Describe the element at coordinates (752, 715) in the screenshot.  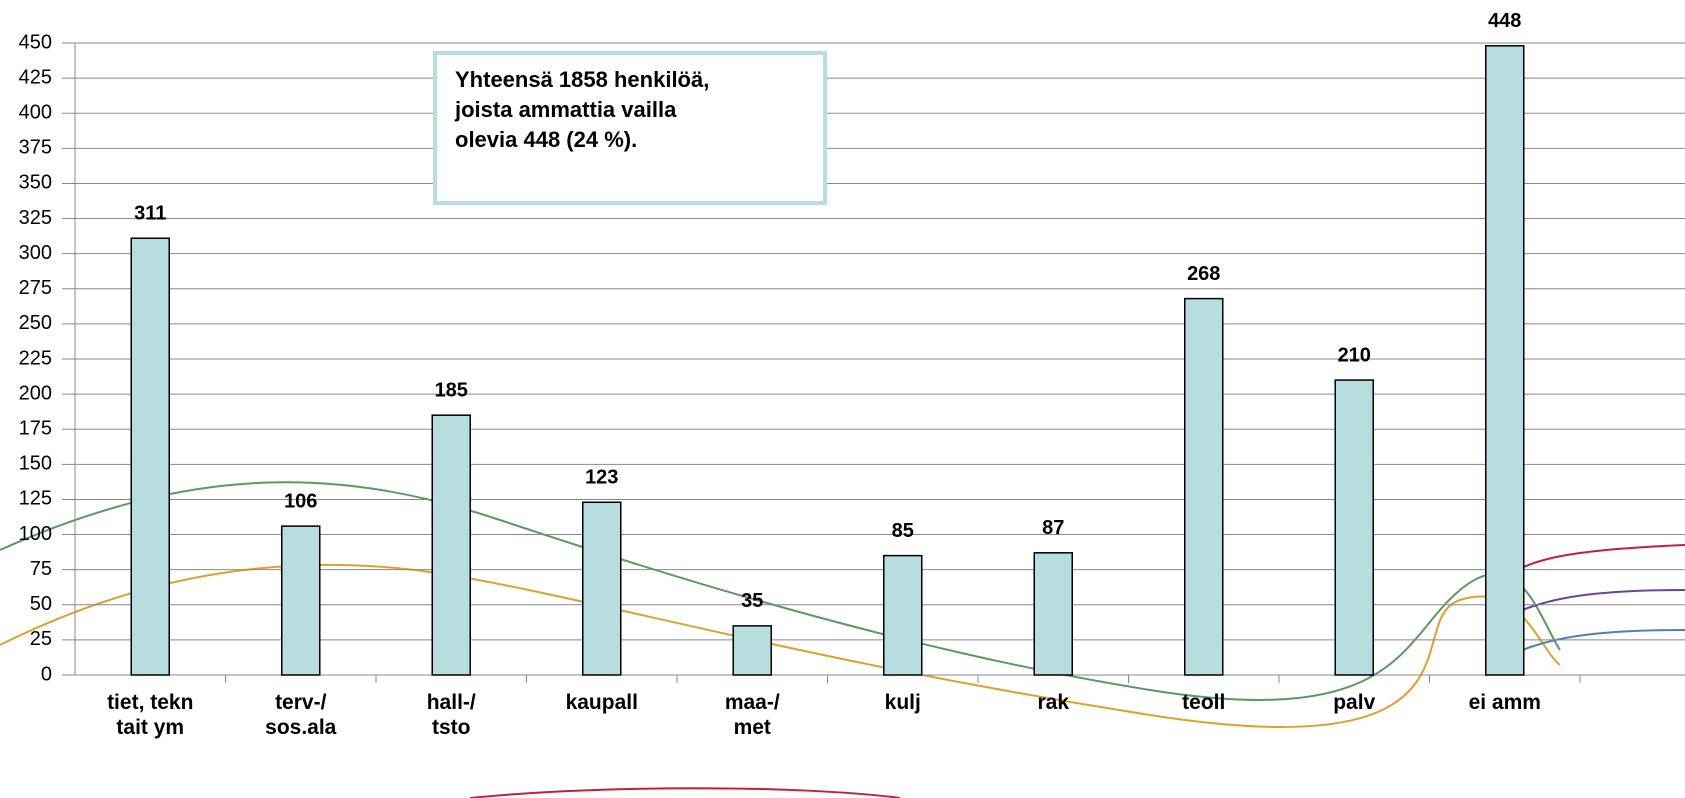
I see `x-tick-label: maa-/ met` at that location.